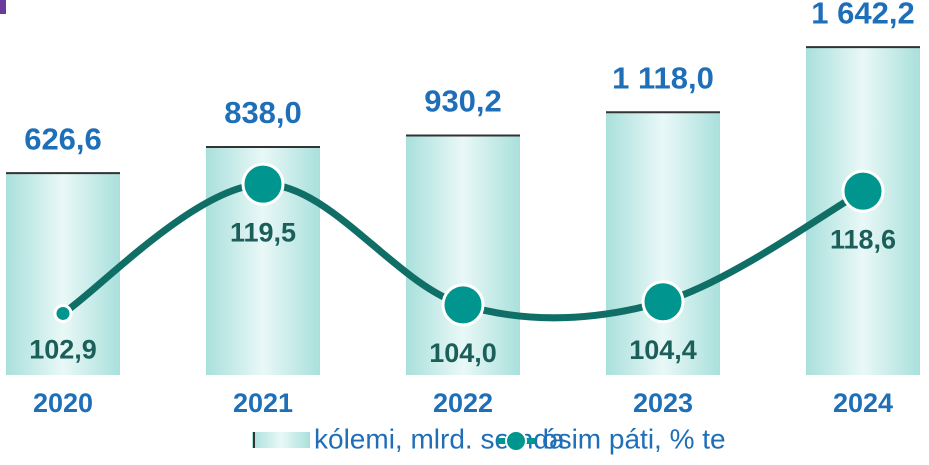 The height and width of the screenshot is (465, 929). Describe the element at coordinates (3, 7) in the screenshot. I see `title-accent` at that location.